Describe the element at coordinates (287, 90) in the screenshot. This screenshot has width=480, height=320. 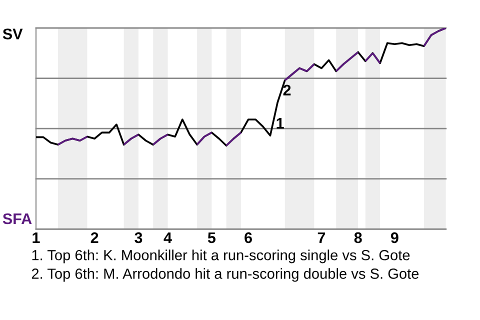
I see `annotation: 2` at that location.